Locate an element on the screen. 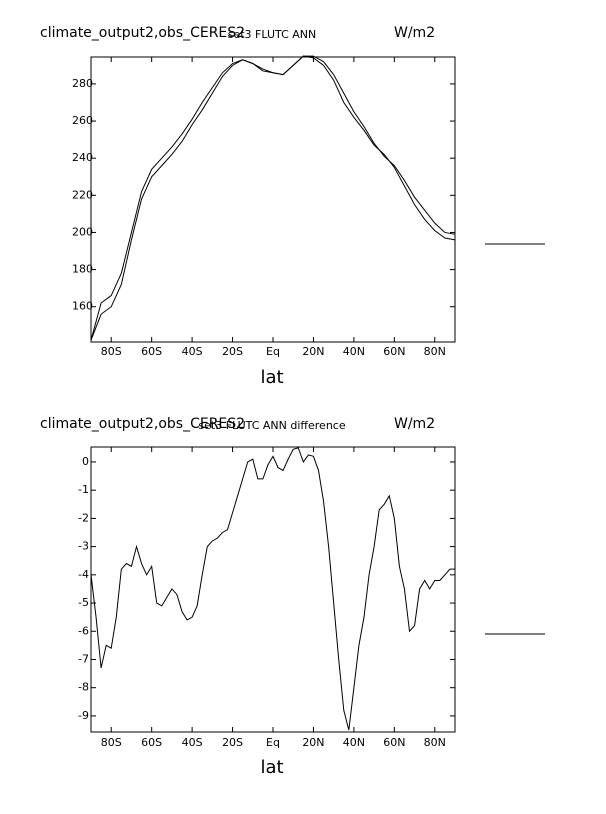  y-tick-label: 260 is located at coordinates (82, 120).